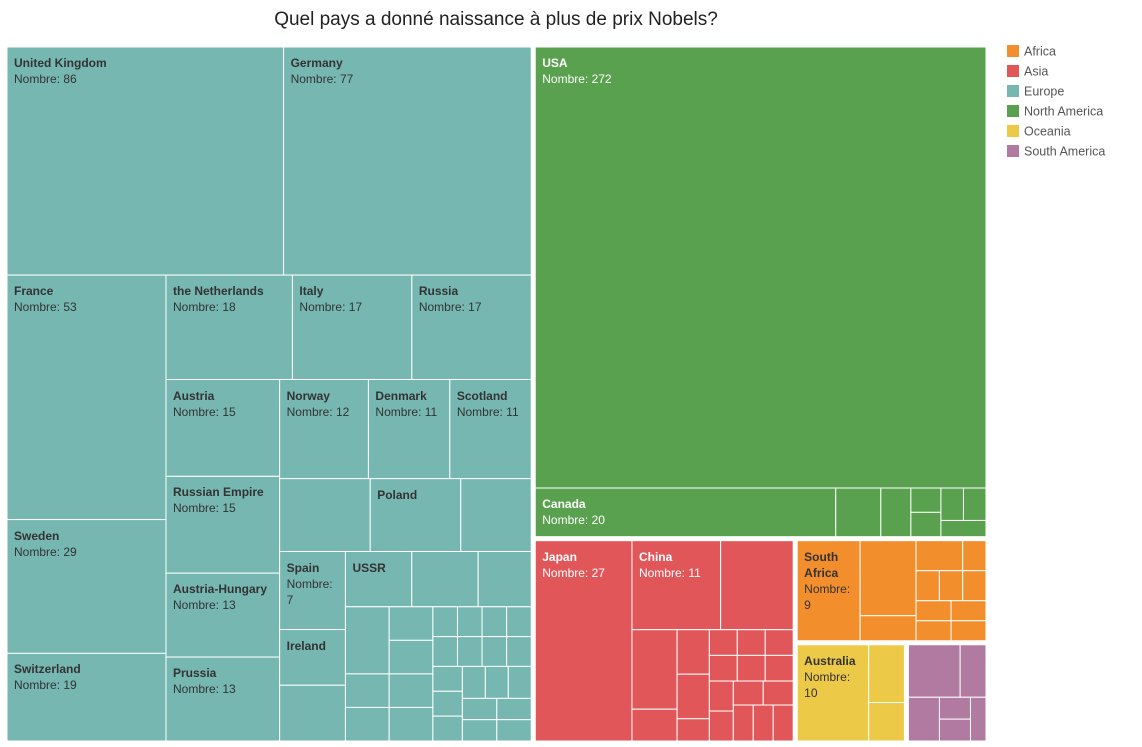  What do you see at coordinates (821, 564) in the screenshot?
I see `tile-name: South Africa` at bounding box center [821, 564].